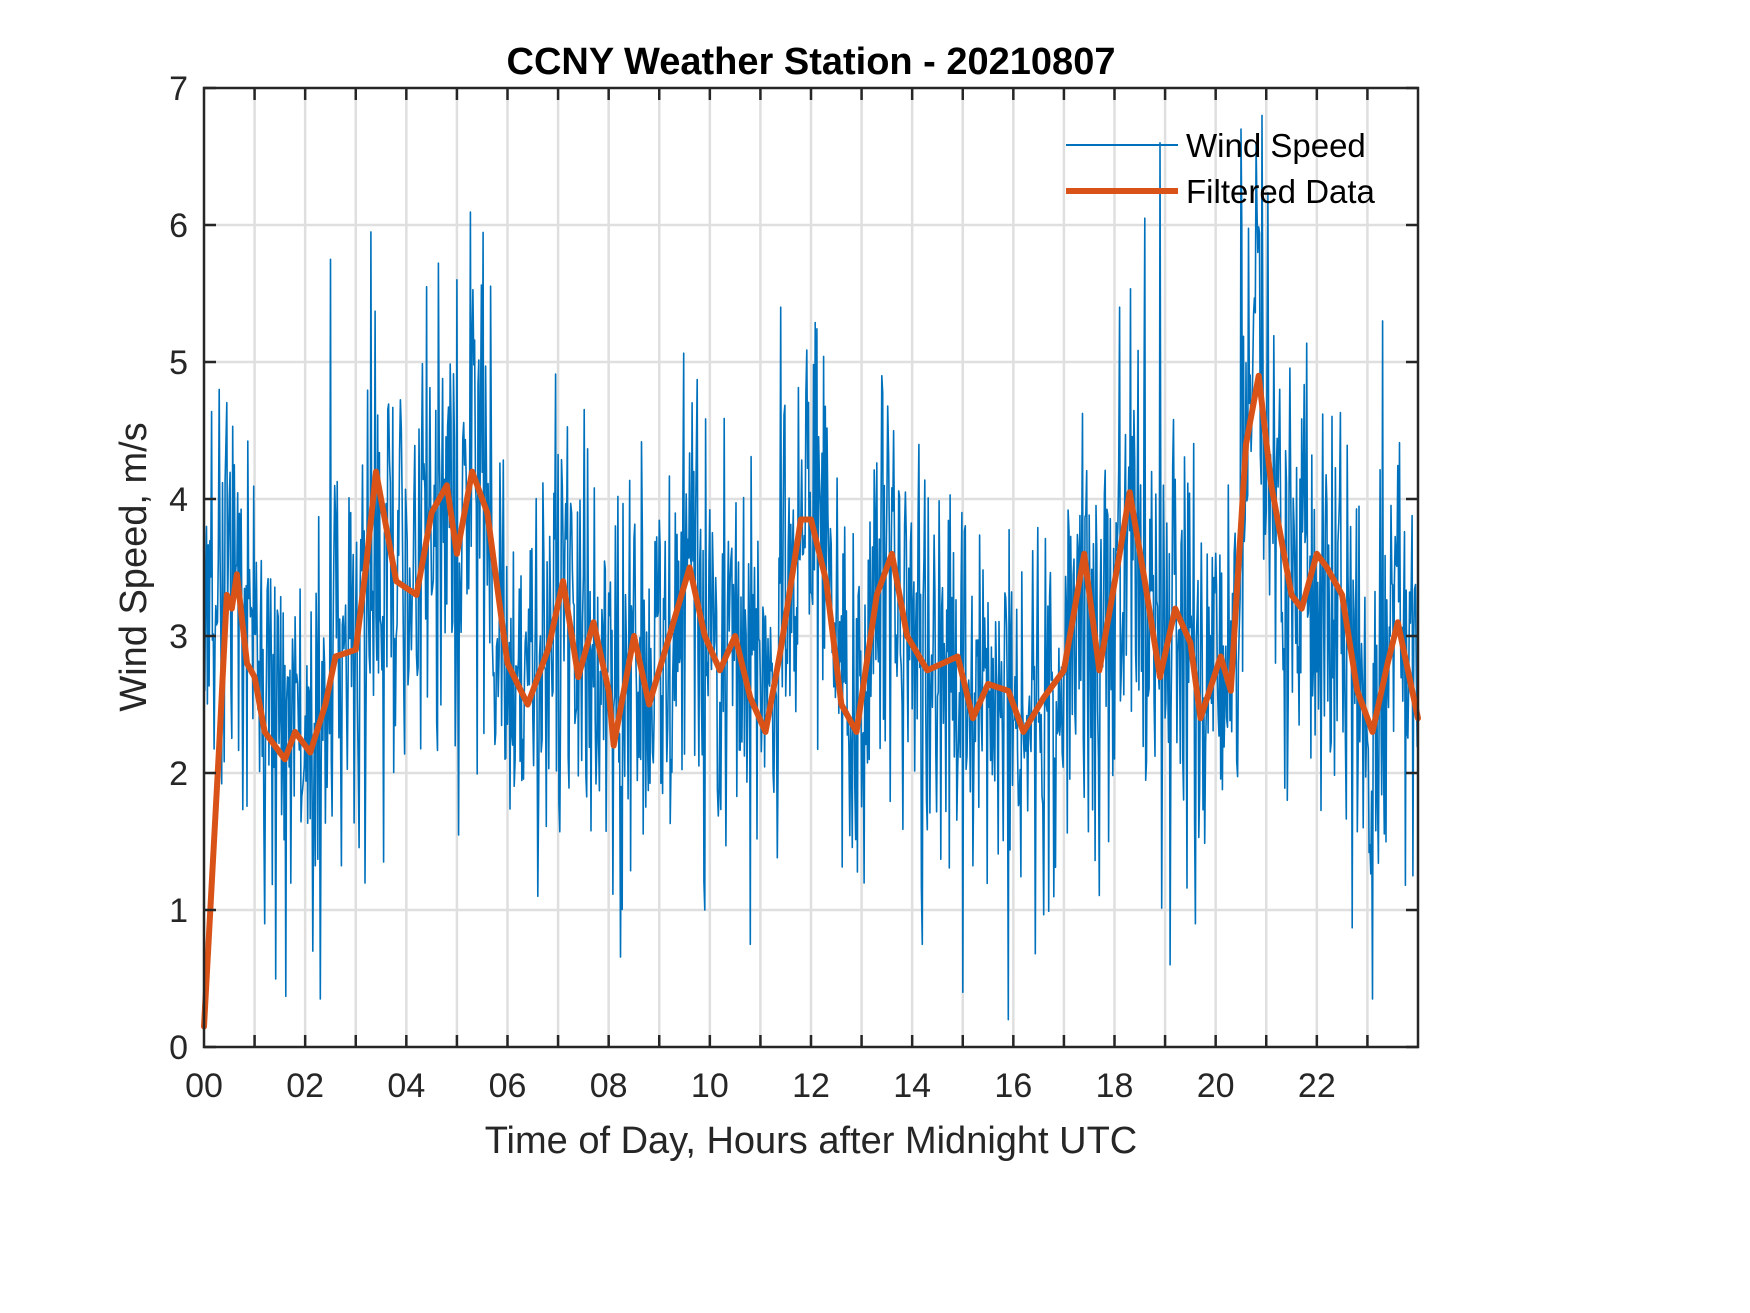 This screenshot has height=1313, width=1750. Describe the element at coordinates (508, 1086) in the screenshot. I see `x-tick-label: 06` at that location.